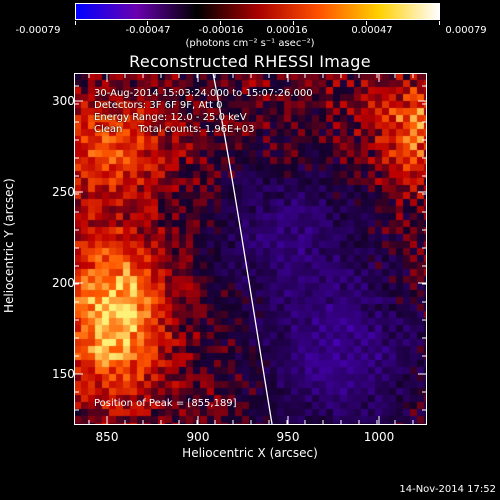 This screenshot has width=500, height=500. Describe the element at coordinates (174, 129) in the screenshot. I see `algorithm-counts: Clean Total counts: 1.96E+03` at that location.